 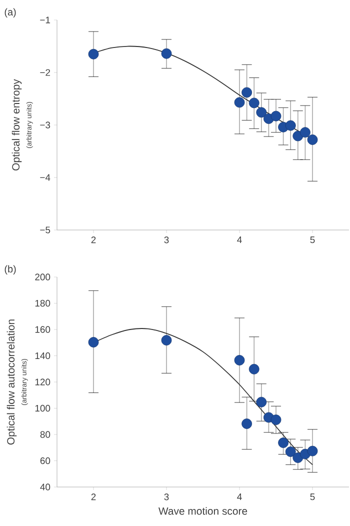 What do you see at coordinates (17, 124) in the screenshot?
I see `y-axis-title: Optical flow entropy` at bounding box center [17, 124].